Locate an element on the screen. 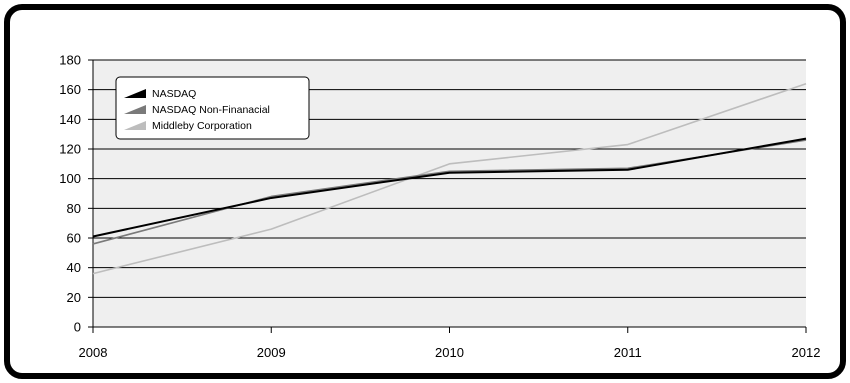 The height and width of the screenshot is (383, 850). y-tick-label: 180 is located at coordinates (70, 60).